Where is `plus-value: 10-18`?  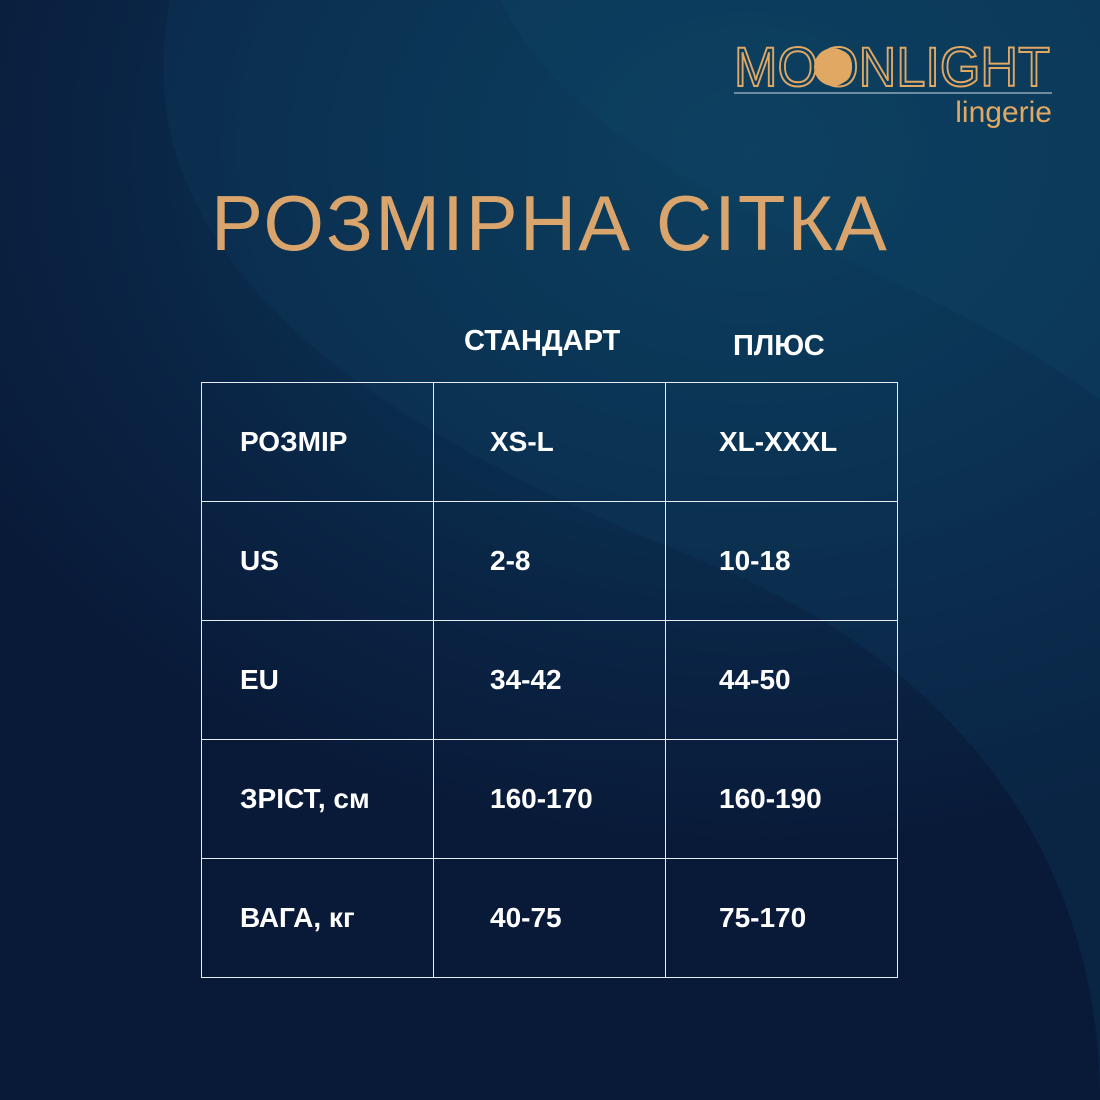
plus-value: 10-18 is located at coordinates (781, 561).